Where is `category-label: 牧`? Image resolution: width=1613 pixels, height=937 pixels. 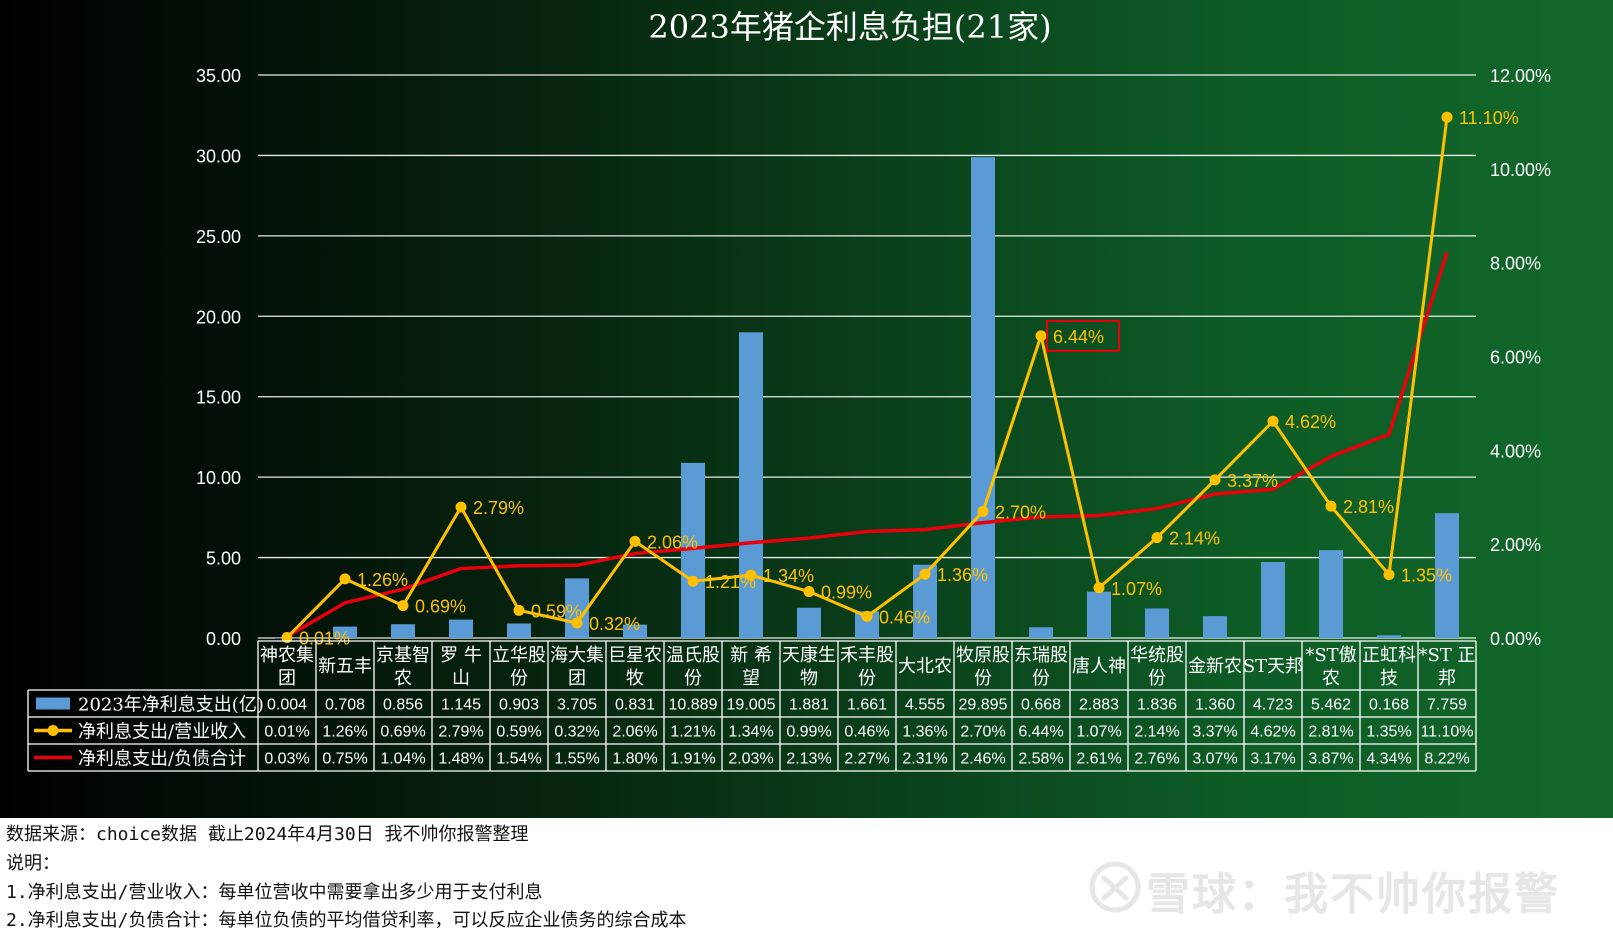 category-label: 牧 is located at coordinates (635, 678).